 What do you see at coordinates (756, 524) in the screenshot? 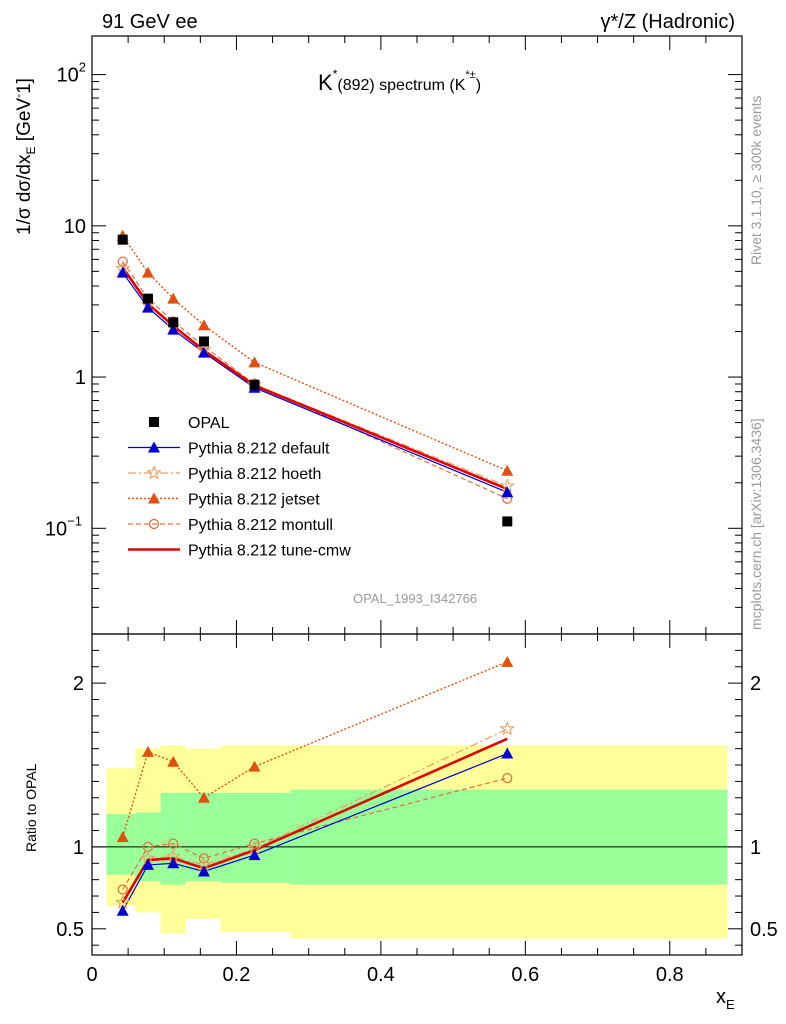
I see `mcplots-side-label: mcplots.cern.ch [arXiv:1306.3436]` at bounding box center [756, 524].